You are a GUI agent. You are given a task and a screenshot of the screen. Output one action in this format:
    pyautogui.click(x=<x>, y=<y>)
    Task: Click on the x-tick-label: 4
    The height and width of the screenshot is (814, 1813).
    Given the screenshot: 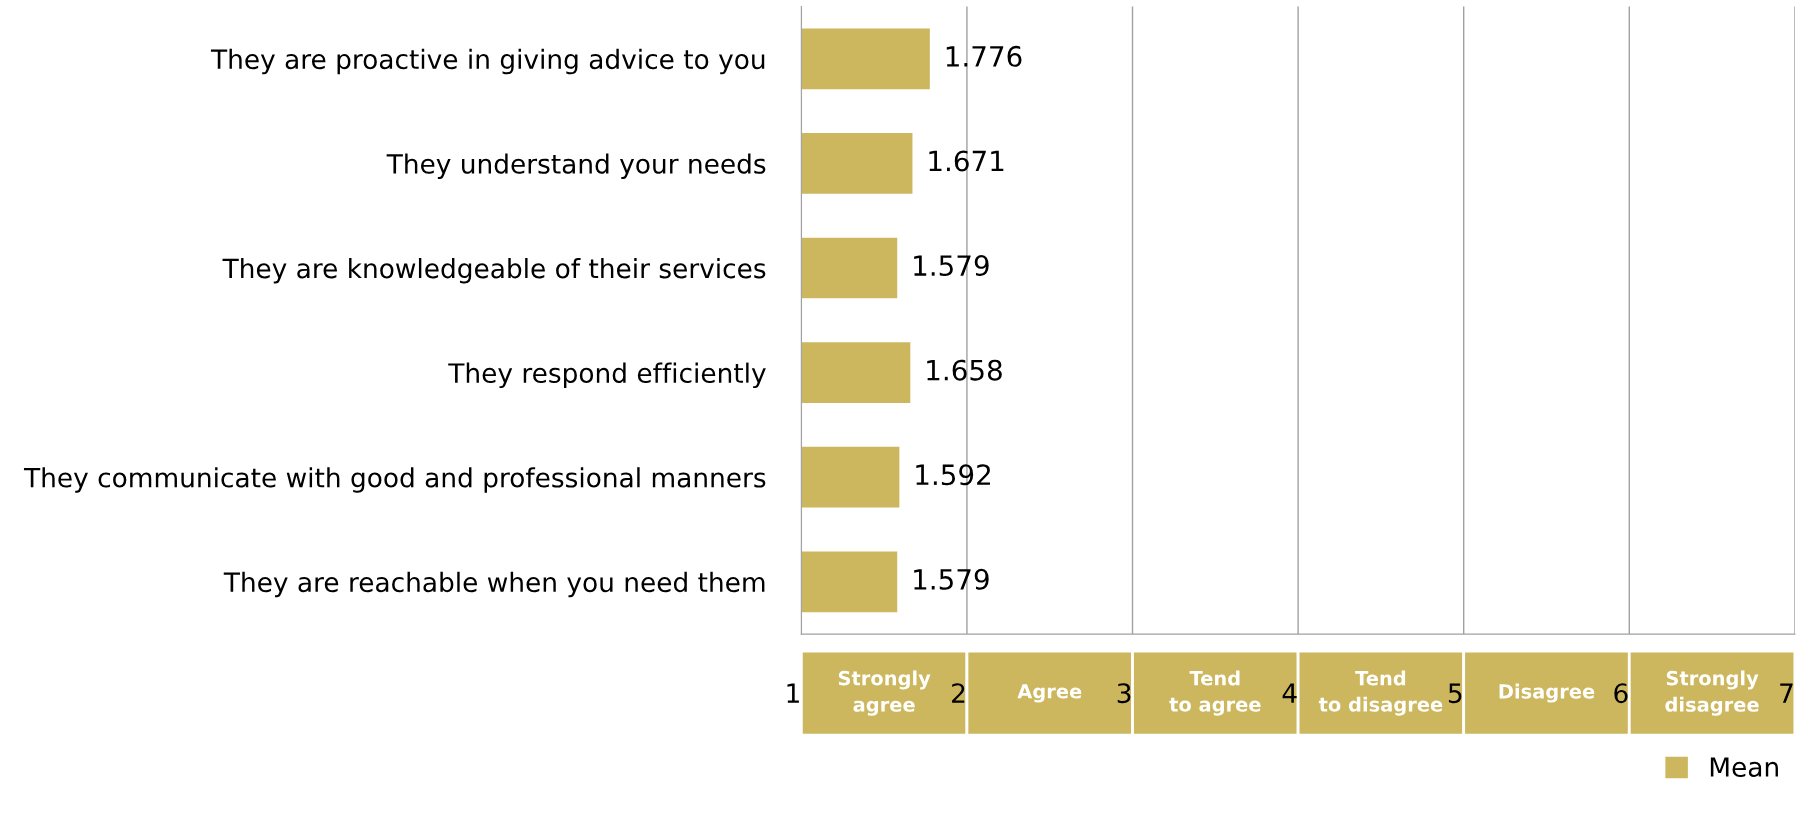 What is the action you would take?
    pyautogui.click(x=1289, y=693)
    